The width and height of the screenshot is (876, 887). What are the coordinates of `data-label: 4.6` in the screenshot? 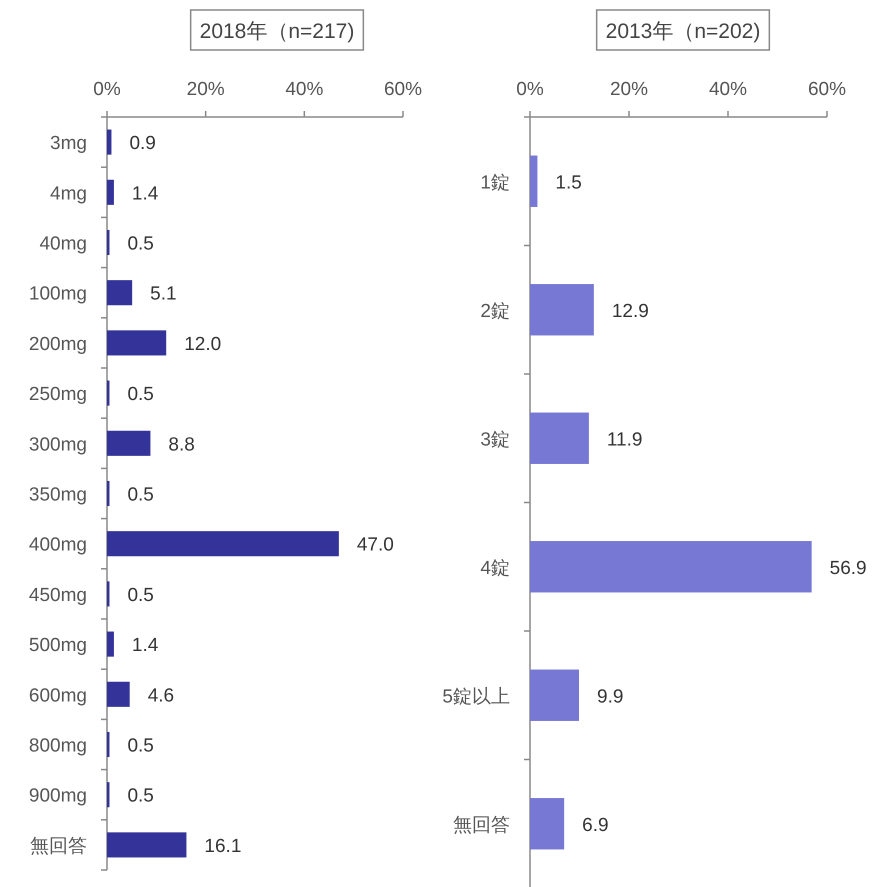 It's located at (161, 695).